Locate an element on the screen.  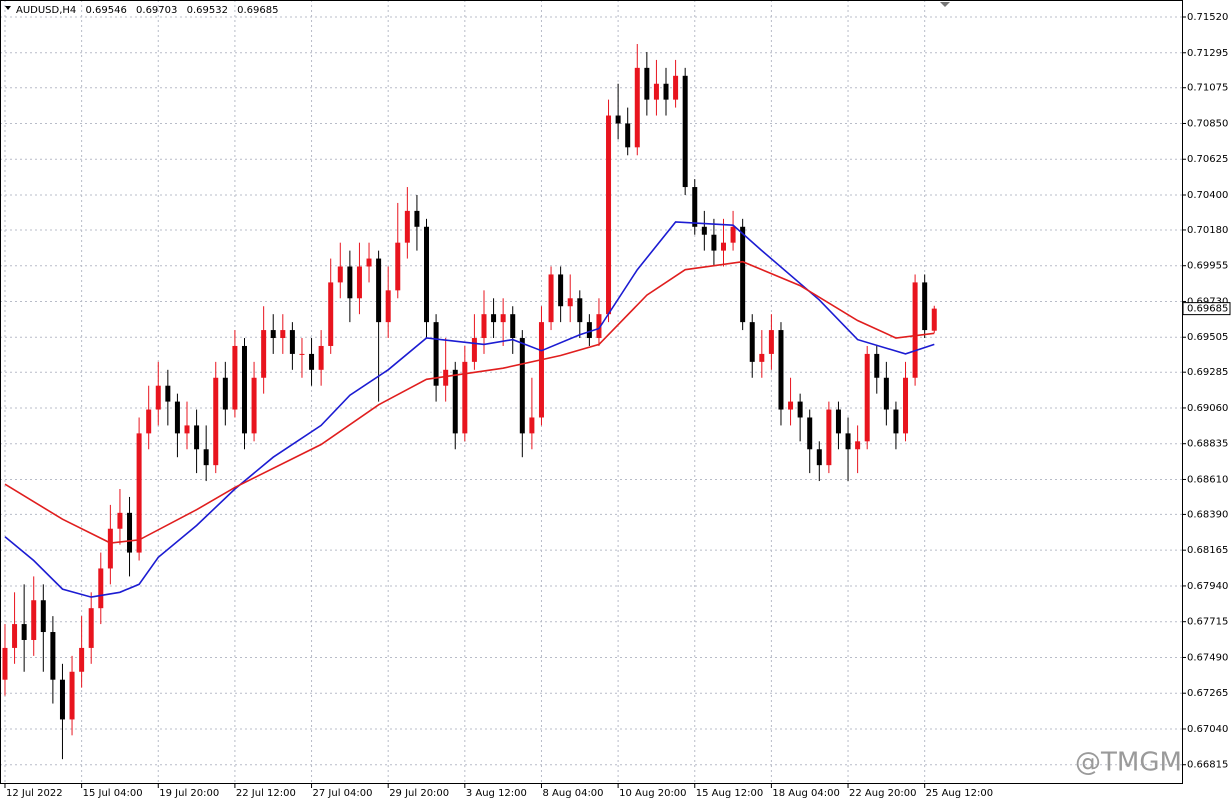
y-tick-label: 0.71520 is located at coordinates (1207, 17).